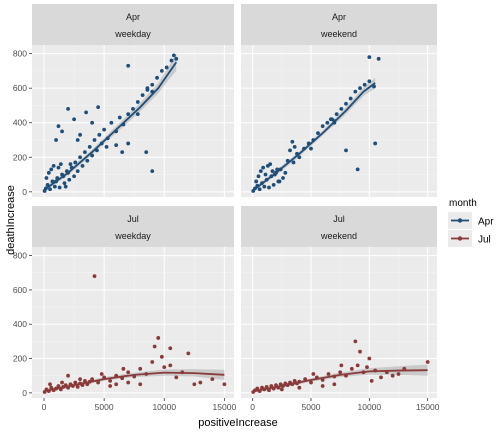  Describe the element at coordinates (11, 220) in the screenshot. I see `y-axis-title: deathIncrease` at that location.